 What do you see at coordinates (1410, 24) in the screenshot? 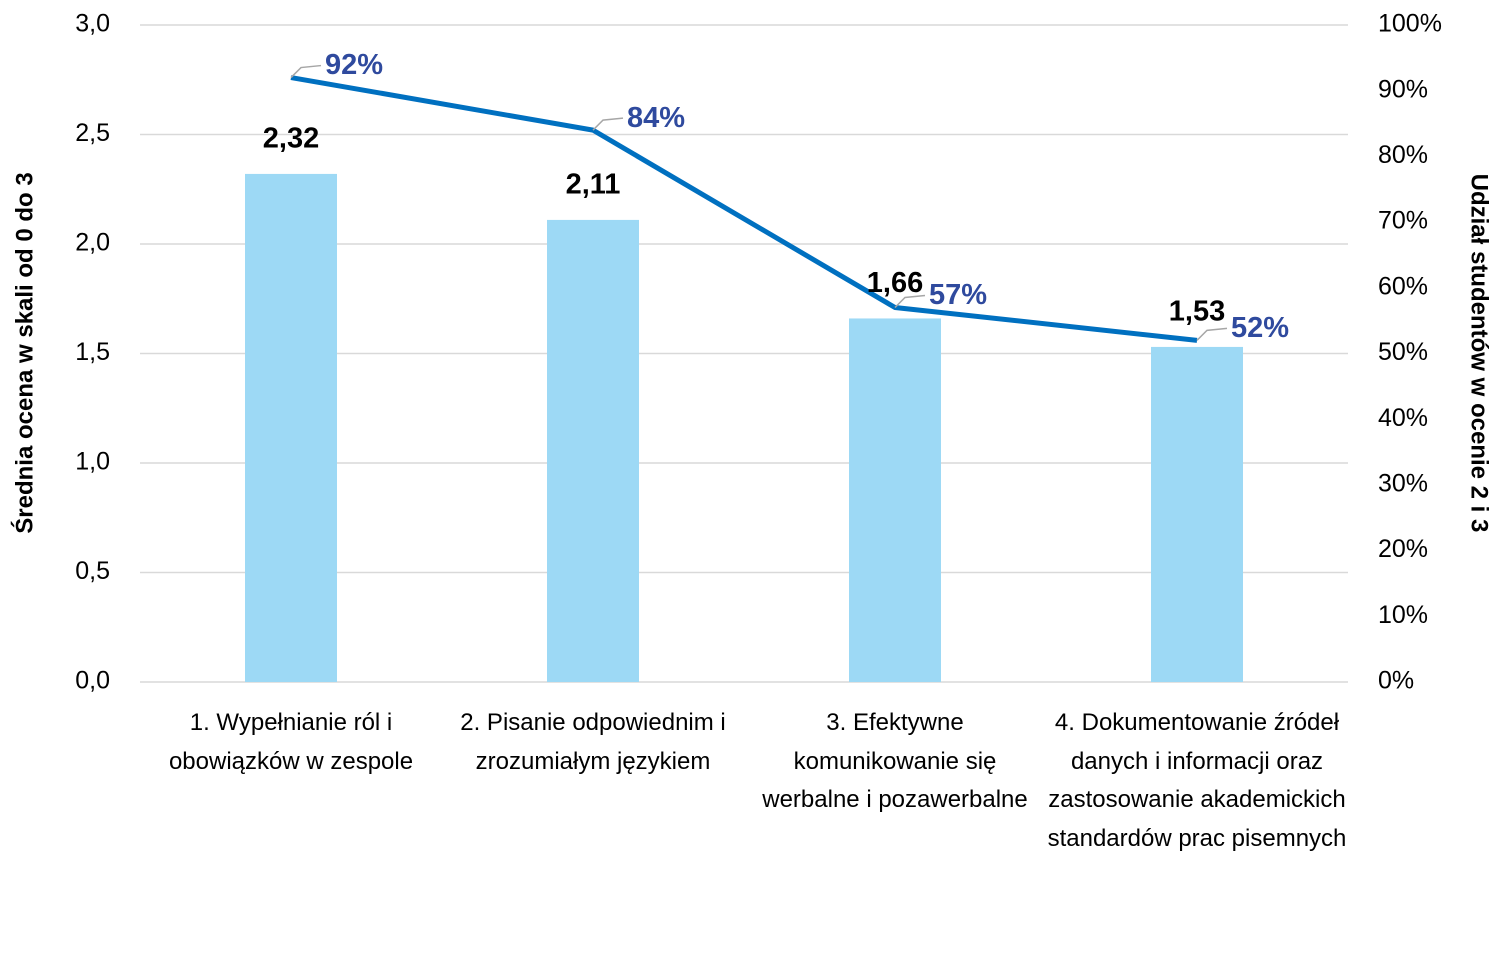
I see `y2-tick-label: 100%` at bounding box center [1410, 24].